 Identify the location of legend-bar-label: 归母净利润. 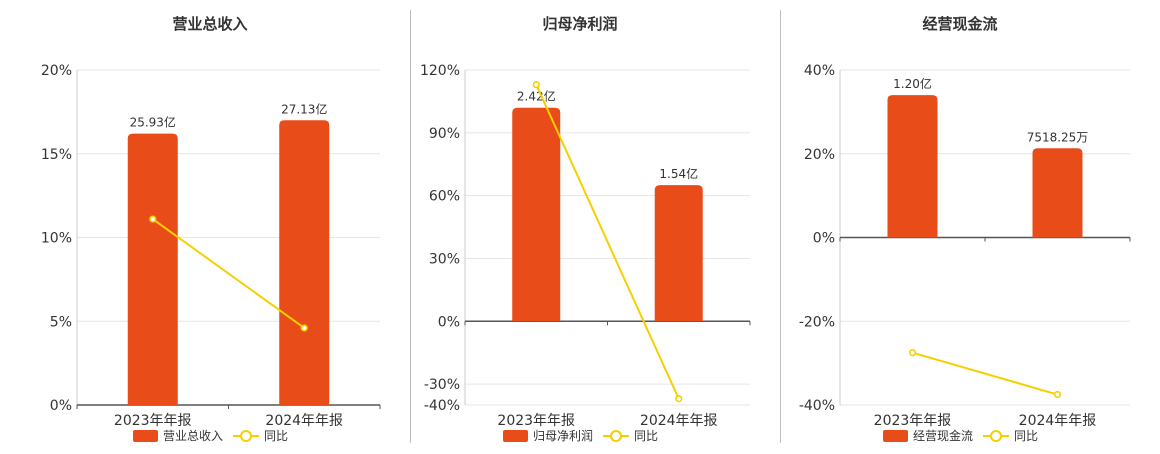
(563, 436).